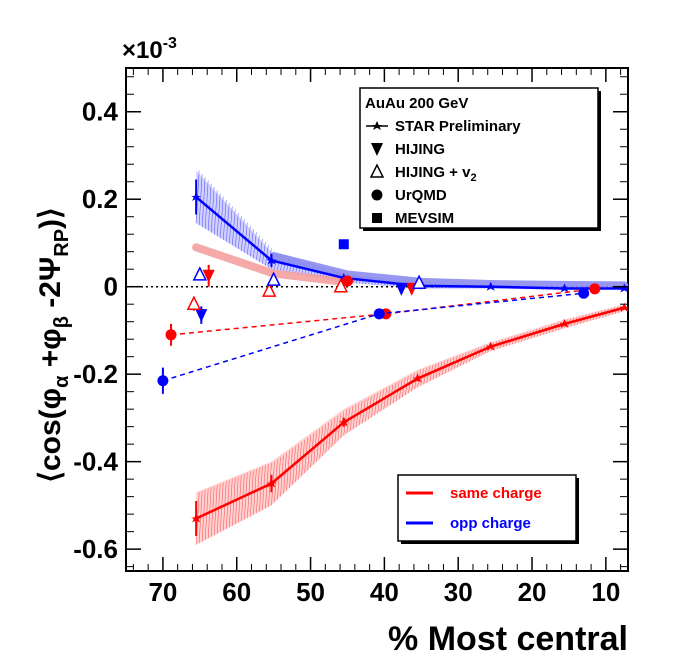 This screenshot has width=696, height=672. I want to click on legend-lower-box, so click(487, 508).